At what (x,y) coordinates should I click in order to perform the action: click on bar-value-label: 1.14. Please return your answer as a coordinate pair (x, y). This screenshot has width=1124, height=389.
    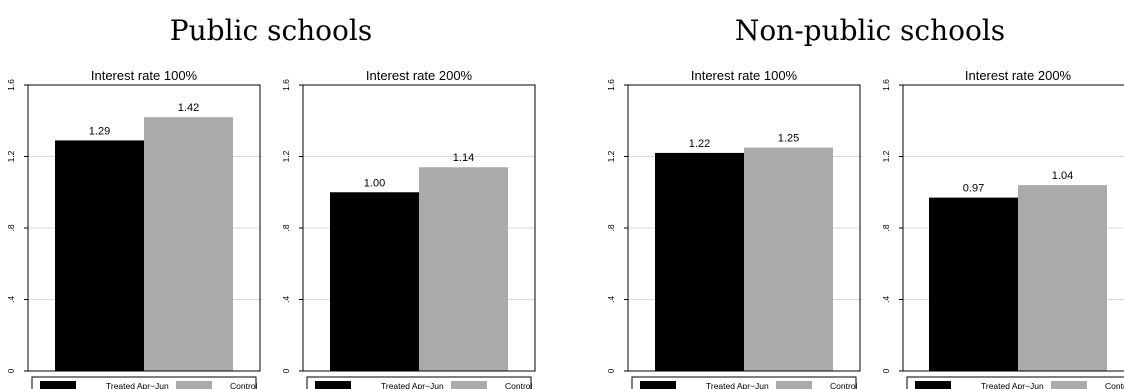
    Looking at the image, I should click on (463, 158).